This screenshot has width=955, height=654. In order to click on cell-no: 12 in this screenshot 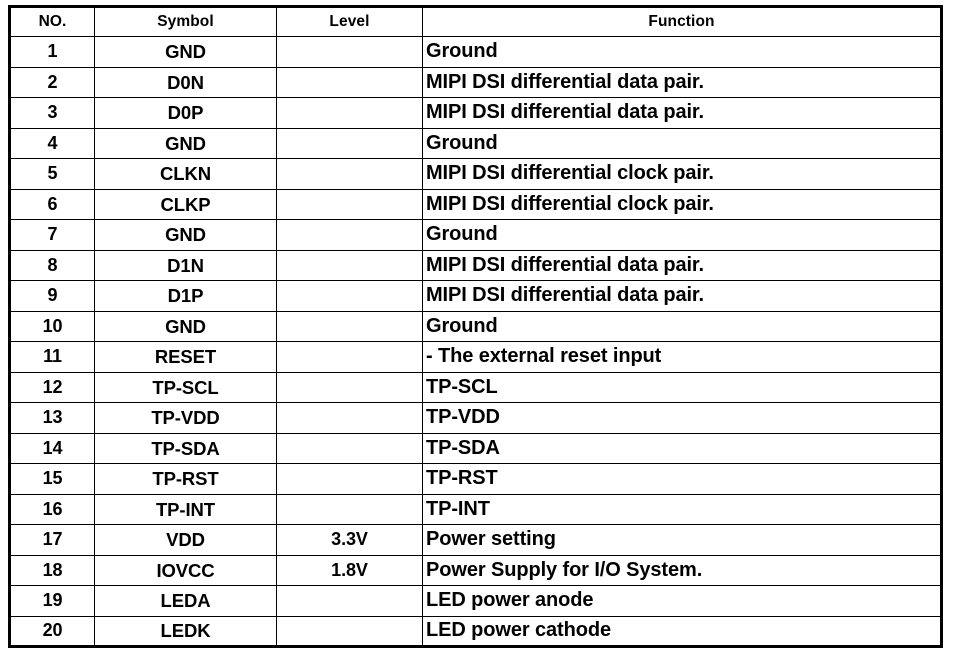, I will do `click(52, 387)`.